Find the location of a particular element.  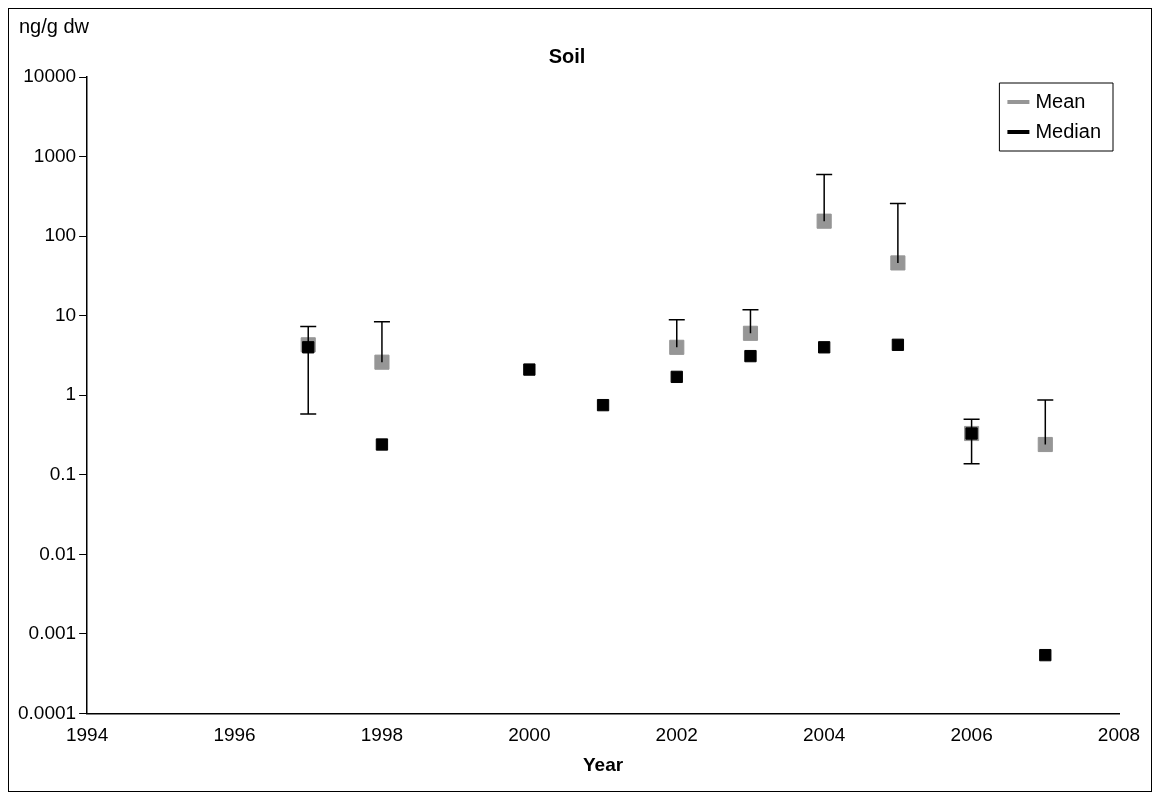

y-tick-label: 10000 is located at coordinates (50, 76).